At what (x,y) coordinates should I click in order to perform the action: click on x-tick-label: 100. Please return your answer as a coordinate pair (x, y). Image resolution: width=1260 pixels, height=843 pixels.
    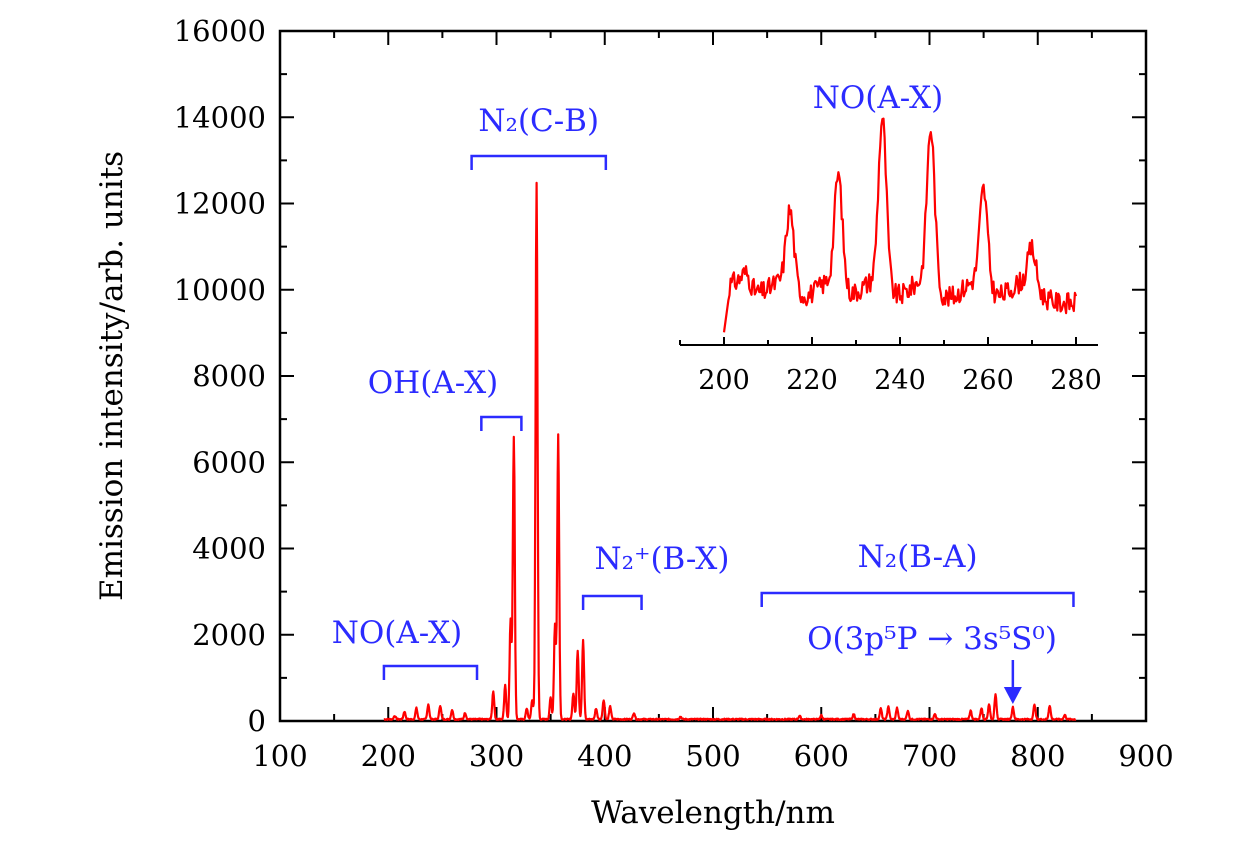
    Looking at the image, I should click on (279, 756).